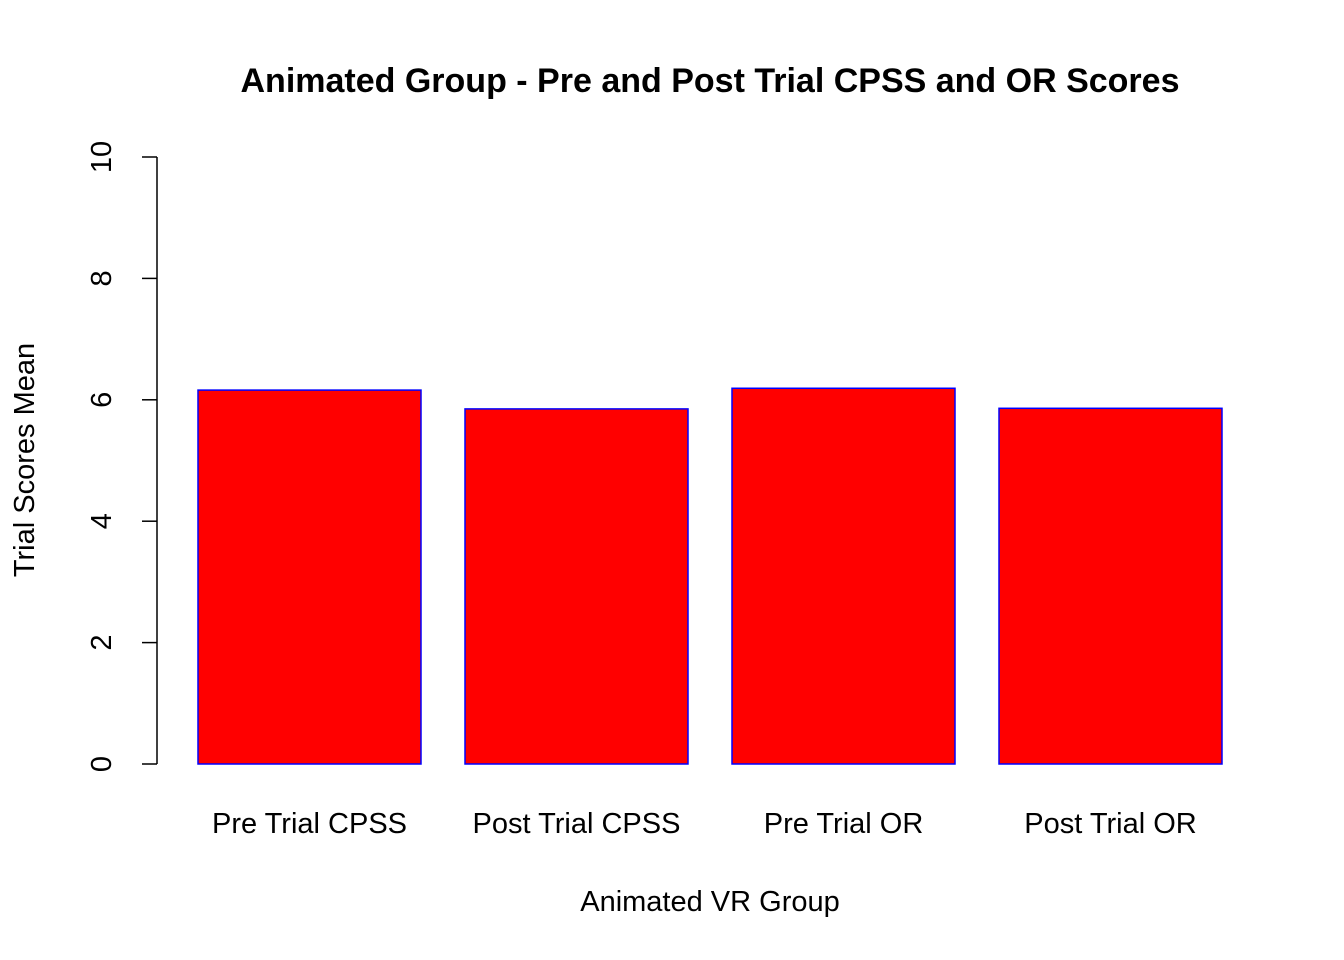  I want to click on x-axis-label: Animated VR Group, so click(710, 902).